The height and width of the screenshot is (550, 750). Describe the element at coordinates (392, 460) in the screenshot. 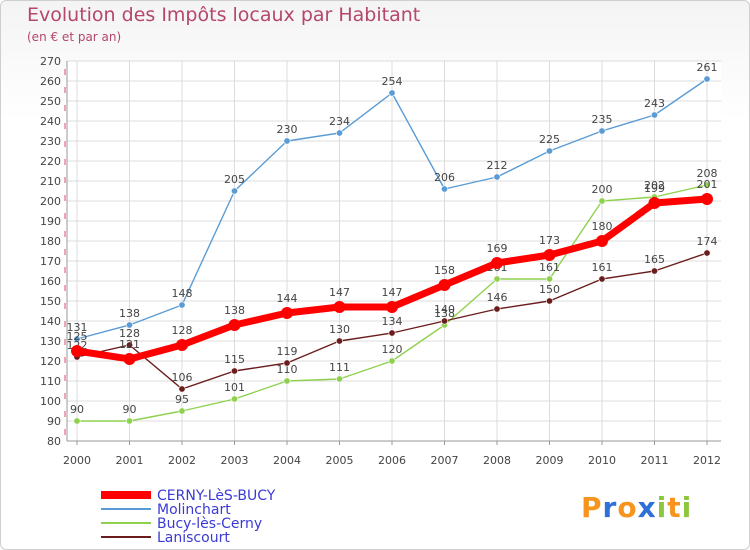

I see `x-tick-label: 2006` at that location.